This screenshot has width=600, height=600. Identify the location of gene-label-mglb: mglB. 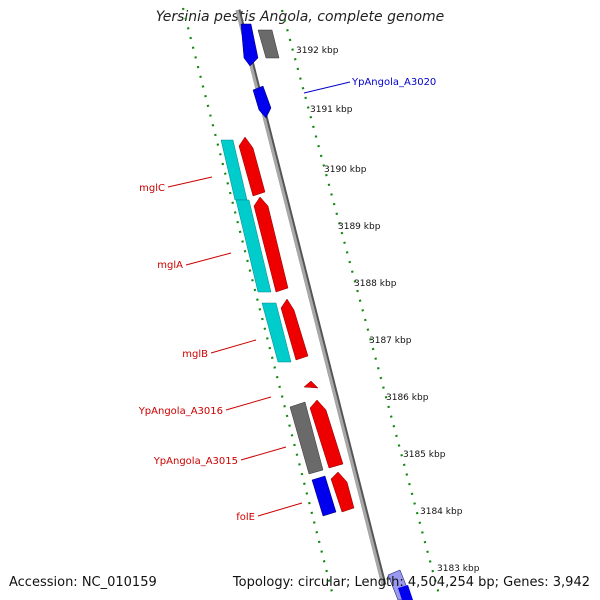
(195, 354).